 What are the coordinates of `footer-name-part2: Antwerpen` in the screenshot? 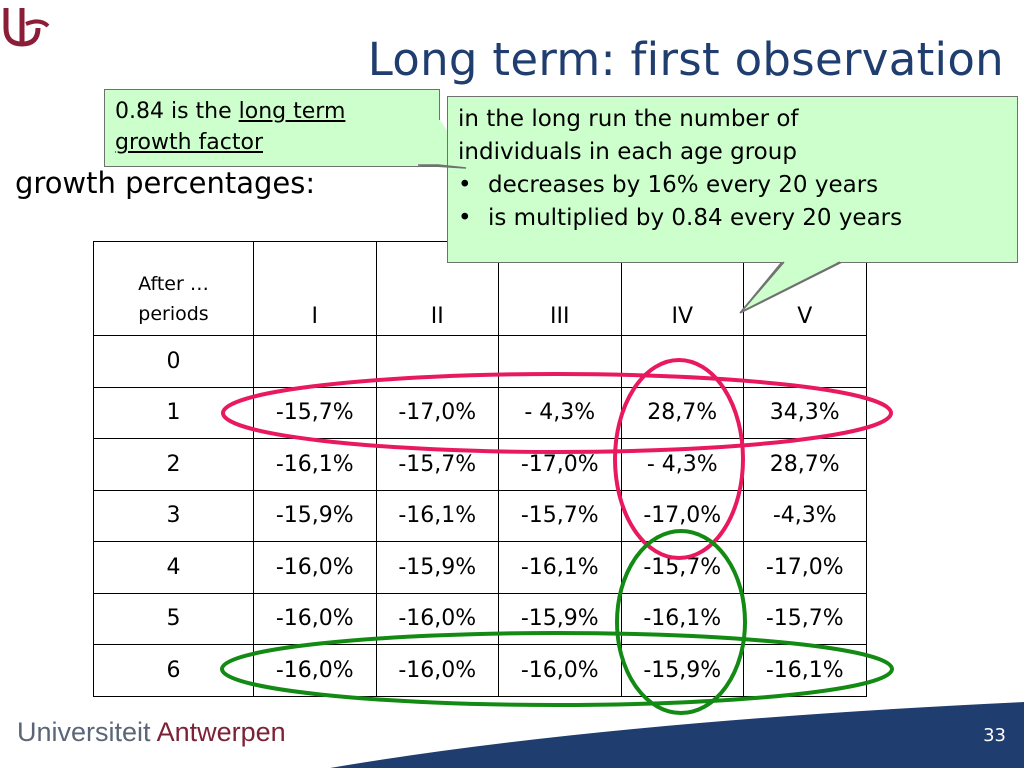 It's located at (221, 732).